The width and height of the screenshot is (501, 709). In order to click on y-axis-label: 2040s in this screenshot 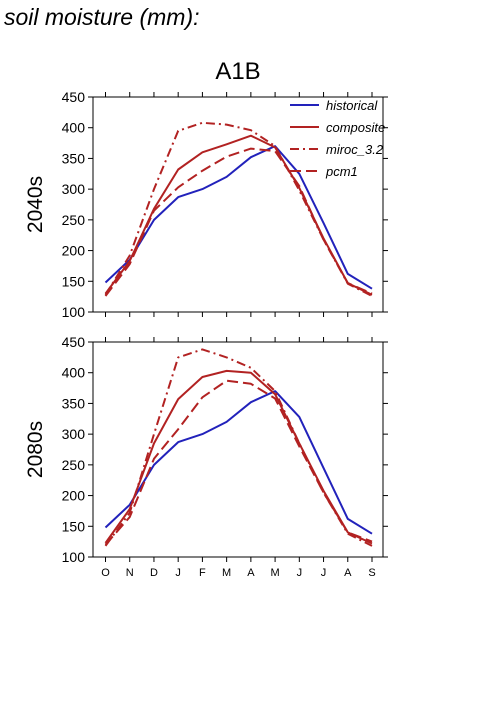, I will do `click(35, 204)`.